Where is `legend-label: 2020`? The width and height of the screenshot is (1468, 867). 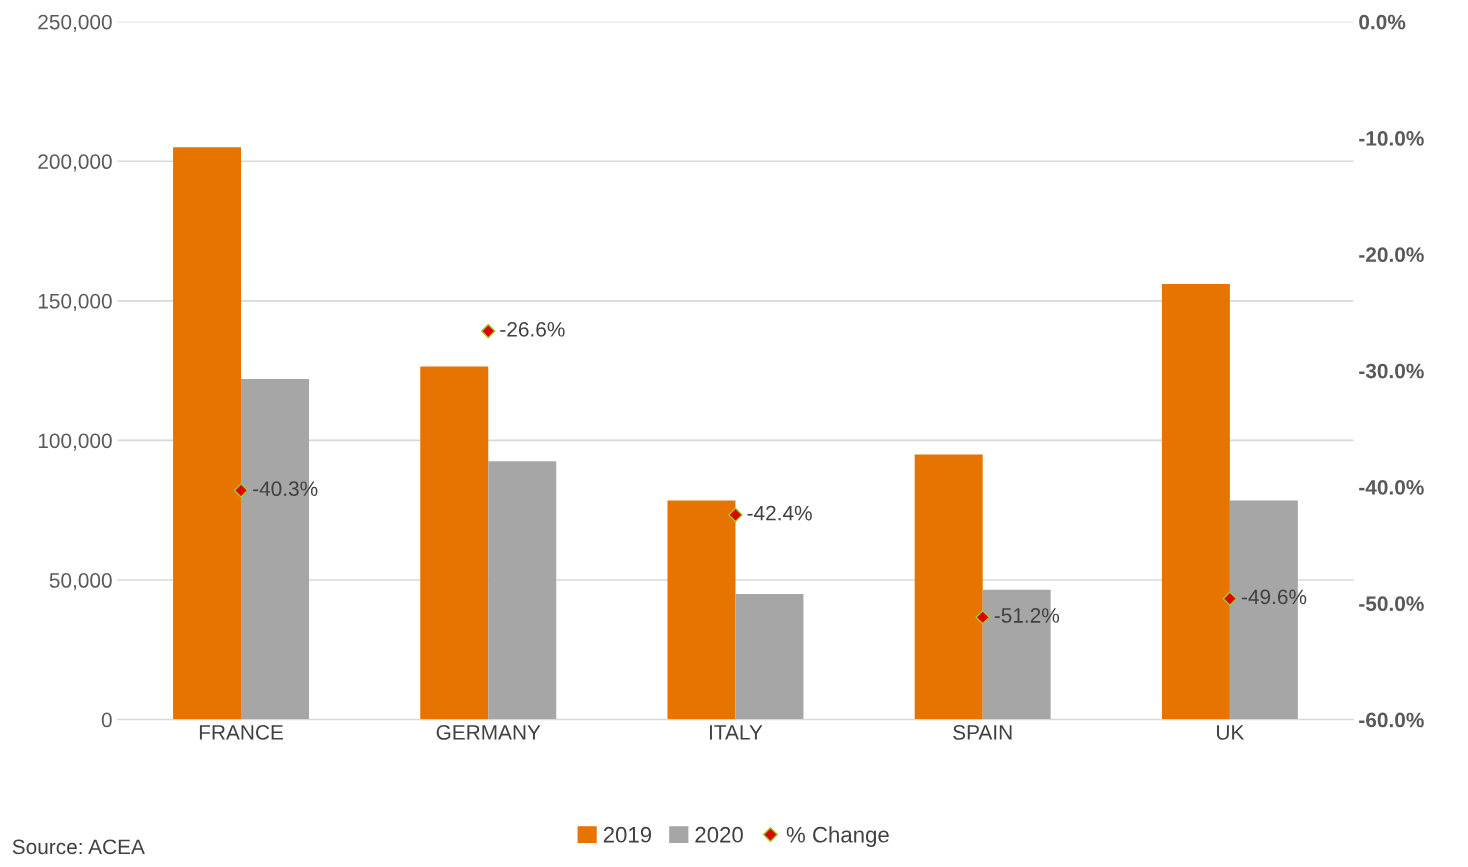
legend-label: 2020 is located at coordinates (719, 834).